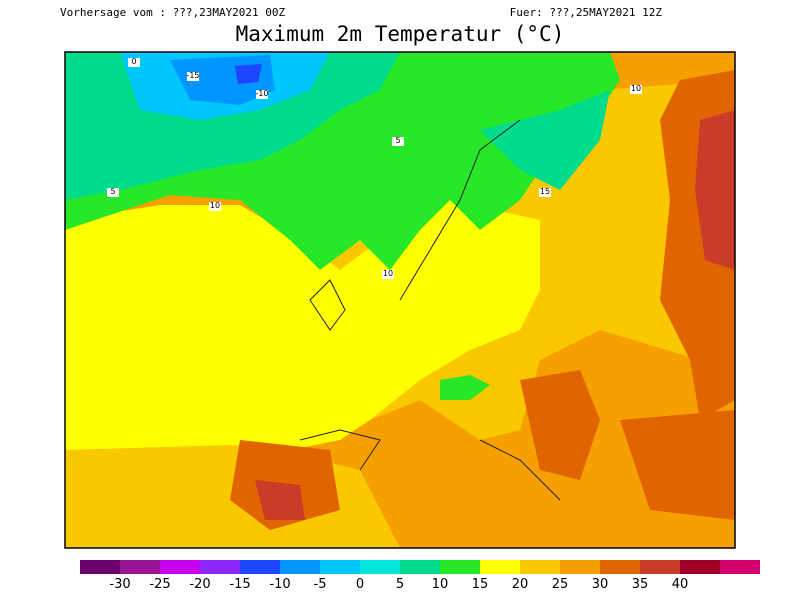  What do you see at coordinates (600, 584) in the screenshot?
I see `legend-tick-label: 30` at bounding box center [600, 584].